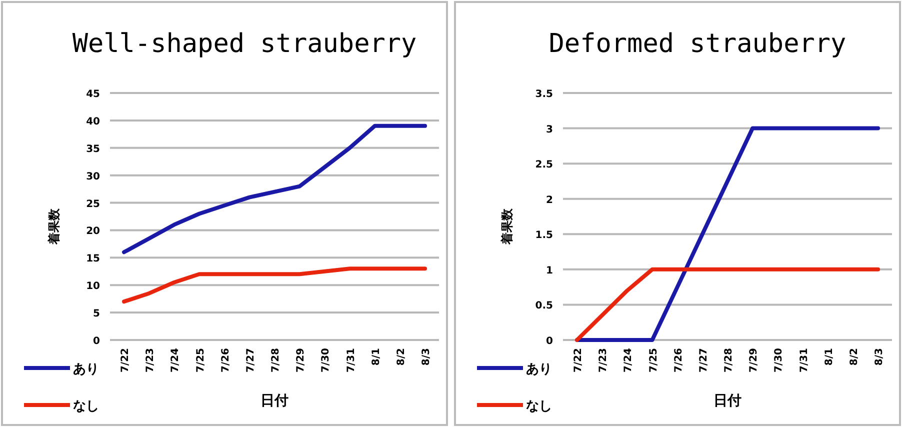 The height and width of the screenshot is (427, 902). I want to click on y-tick-label: 2, so click(550, 200).